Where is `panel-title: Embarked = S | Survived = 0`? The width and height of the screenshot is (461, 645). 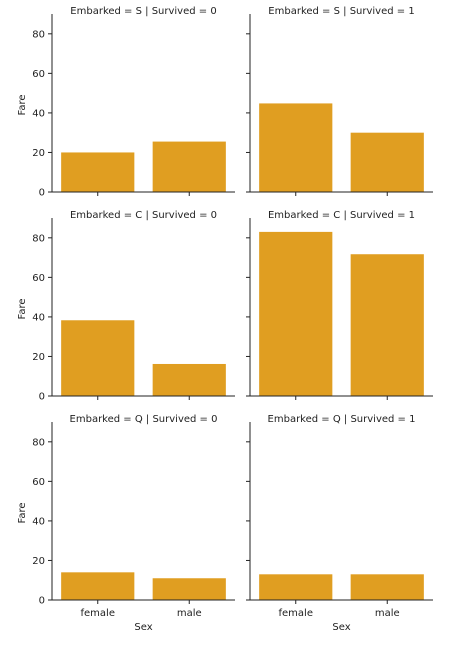
panel-title: Embarked = S | Survived = 0 is located at coordinates (143, 11).